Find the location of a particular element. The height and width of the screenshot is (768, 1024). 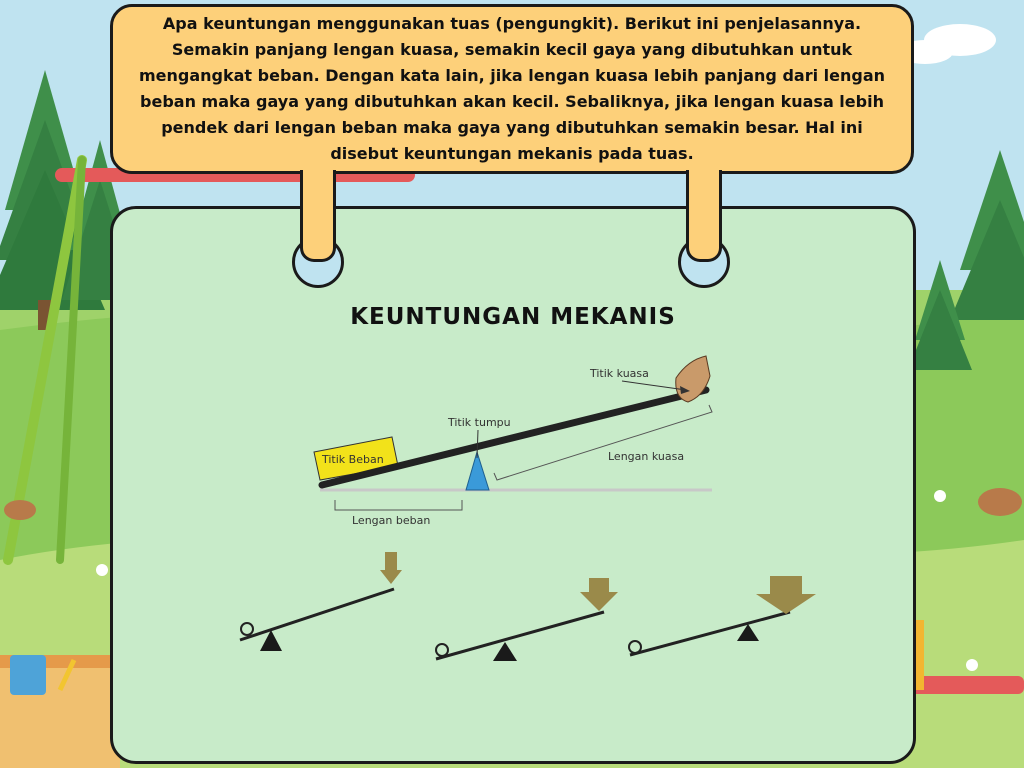

fulcrum-label: Titik tumpu is located at coordinates (479, 422).